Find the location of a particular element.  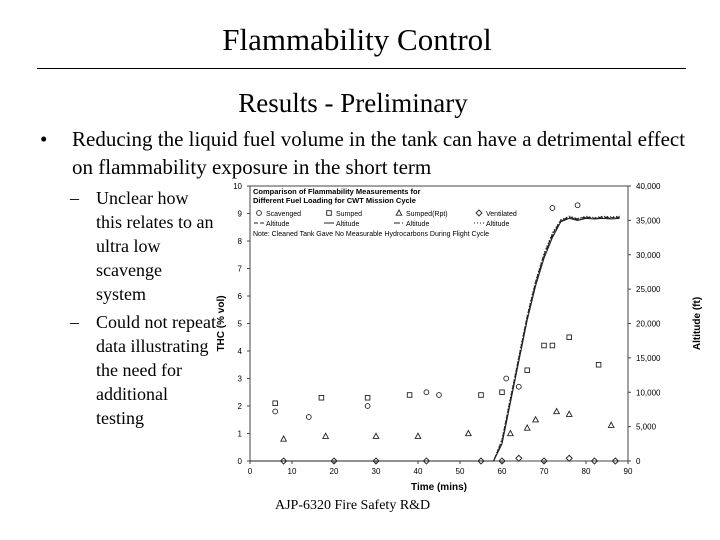

x-tick-label: 10 is located at coordinates (292, 471).